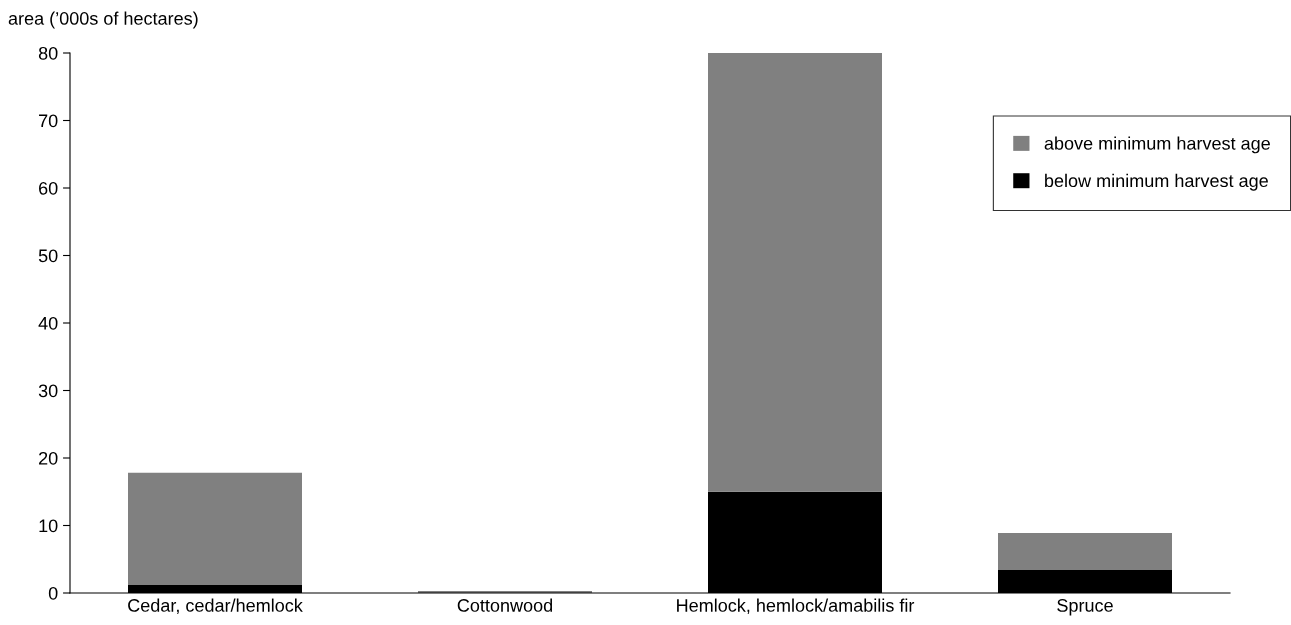  Describe the element at coordinates (796, 606) in the screenshot. I see `x-tick-label: Hemlock, hemlock/amabilis fir` at that location.